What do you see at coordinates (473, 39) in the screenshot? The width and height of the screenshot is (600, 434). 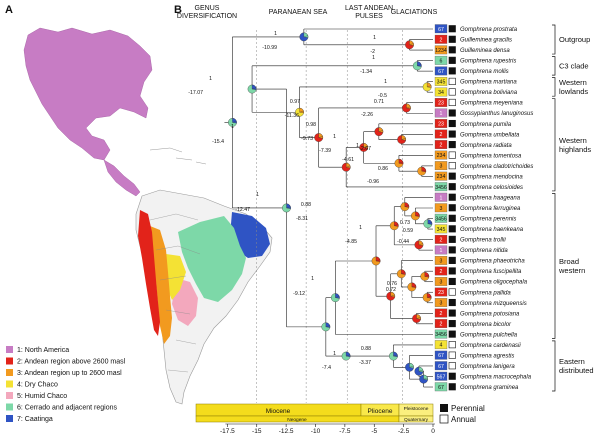 I see `taxon-row: 2 Guilleminea gracilis` at bounding box center [473, 39].